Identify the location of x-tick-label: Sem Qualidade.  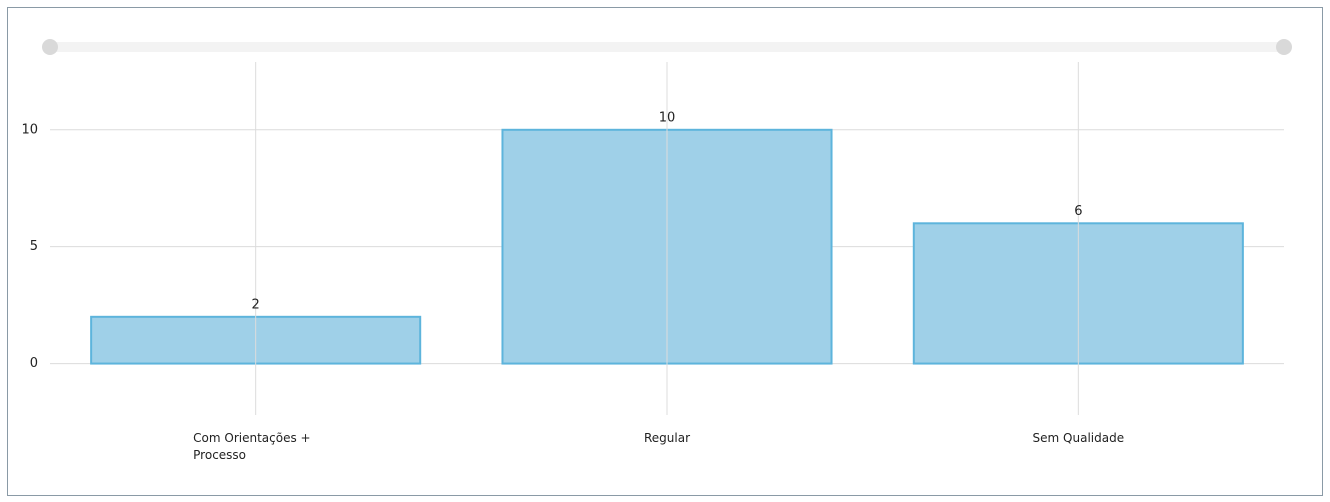
(1078, 438).